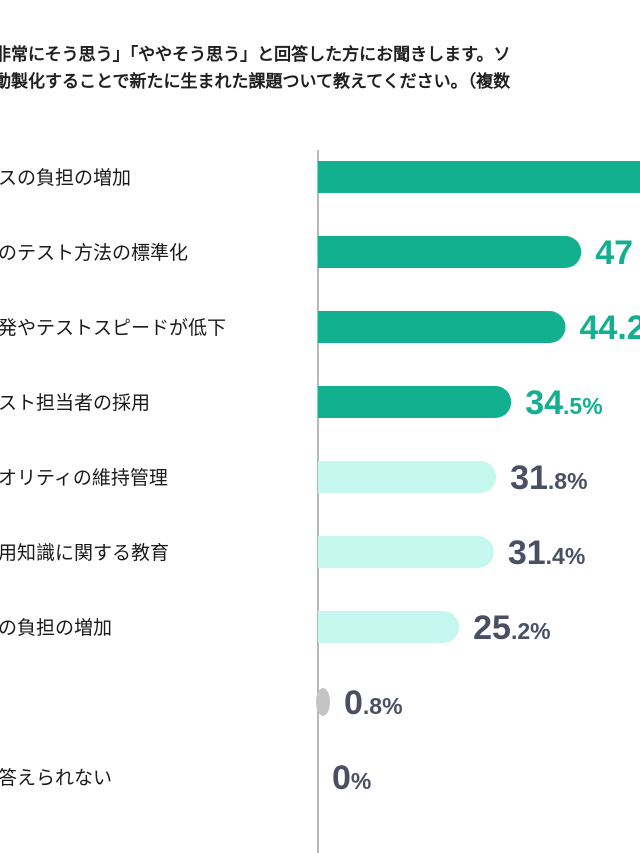 This screenshot has width=640, height=853. What do you see at coordinates (351, 778) in the screenshot?
I see `value-label: 0%` at bounding box center [351, 778].